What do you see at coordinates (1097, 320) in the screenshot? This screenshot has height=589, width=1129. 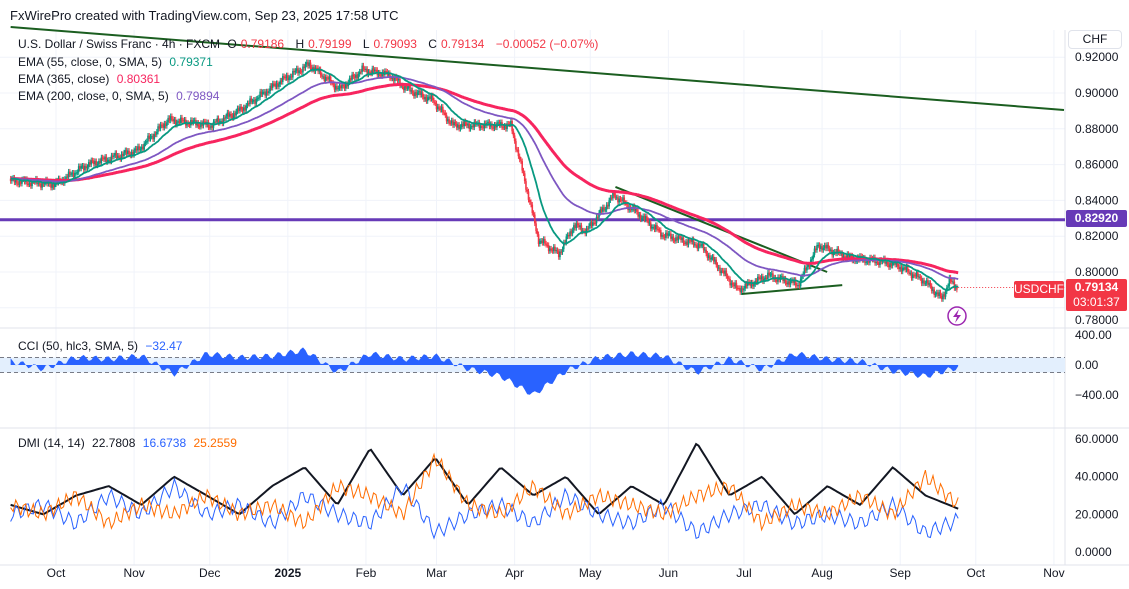 I see `price-axis-label: 0.78000` at bounding box center [1097, 320].